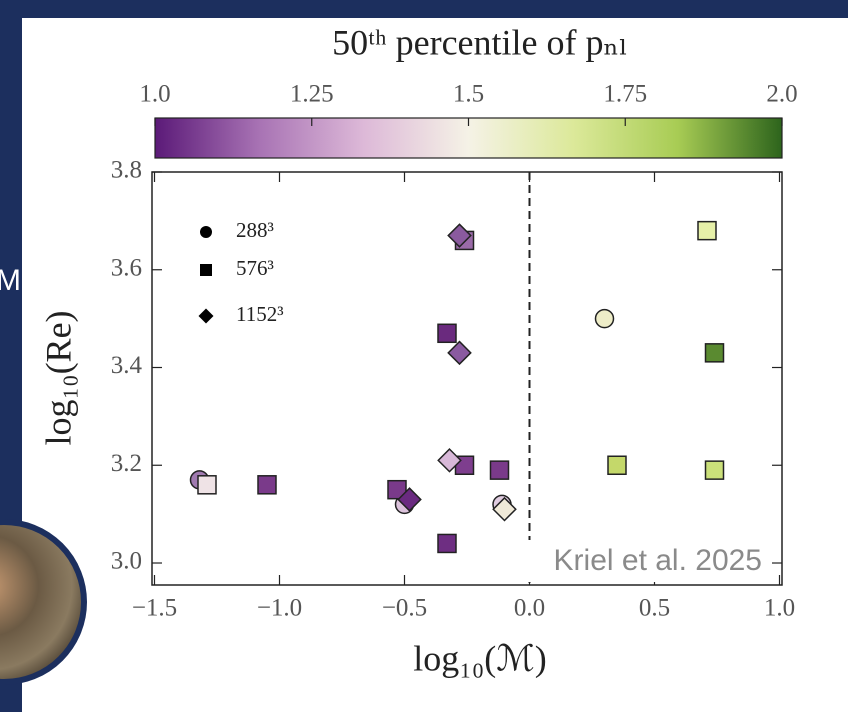 Image resolution: width=848 pixels, height=712 pixels. What do you see at coordinates (781, 94) in the screenshot?
I see `colorbar-tick-label: 2.0` at bounding box center [781, 94].